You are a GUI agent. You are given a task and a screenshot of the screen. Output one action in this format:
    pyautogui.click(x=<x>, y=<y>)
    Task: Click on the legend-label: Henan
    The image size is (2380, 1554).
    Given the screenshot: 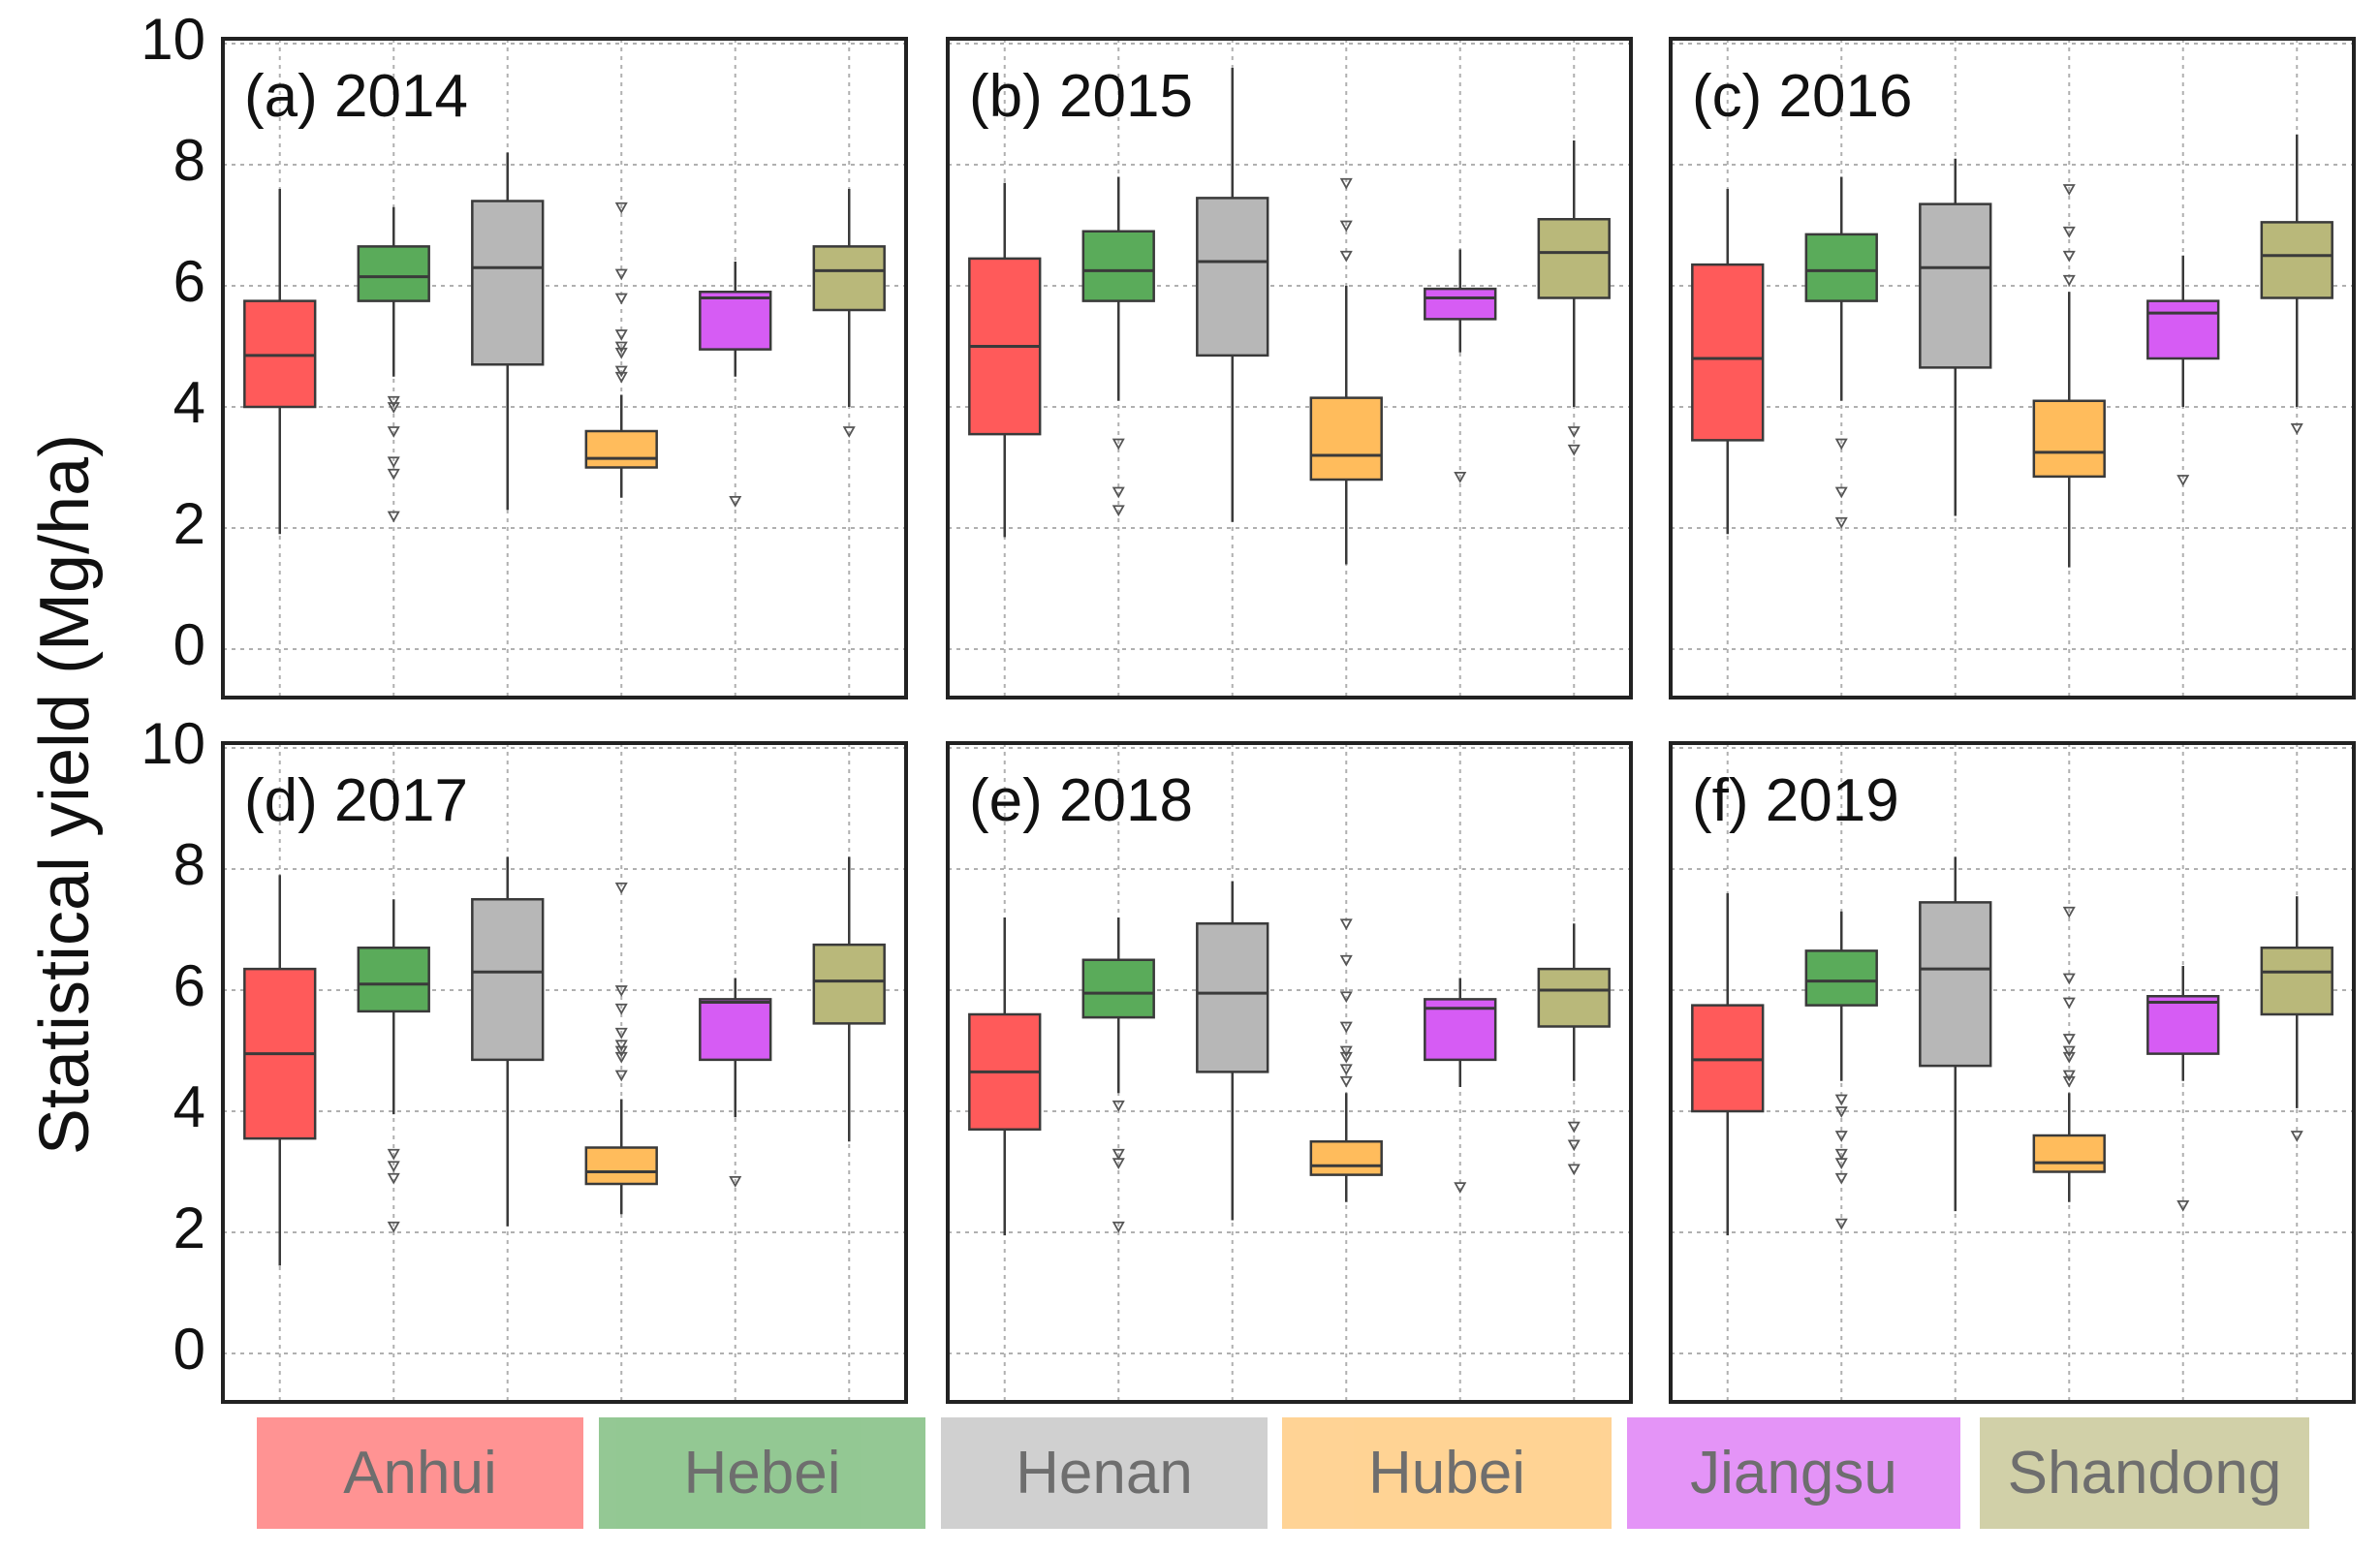 What is the action you would take?
    pyautogui.click(x=1104, y=1474)
    